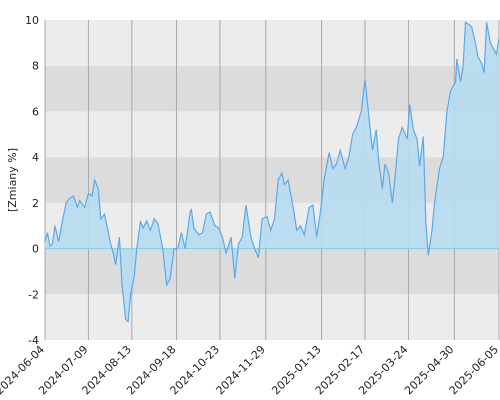  I want to click on y-tick-label: 8, so click(35, 66).